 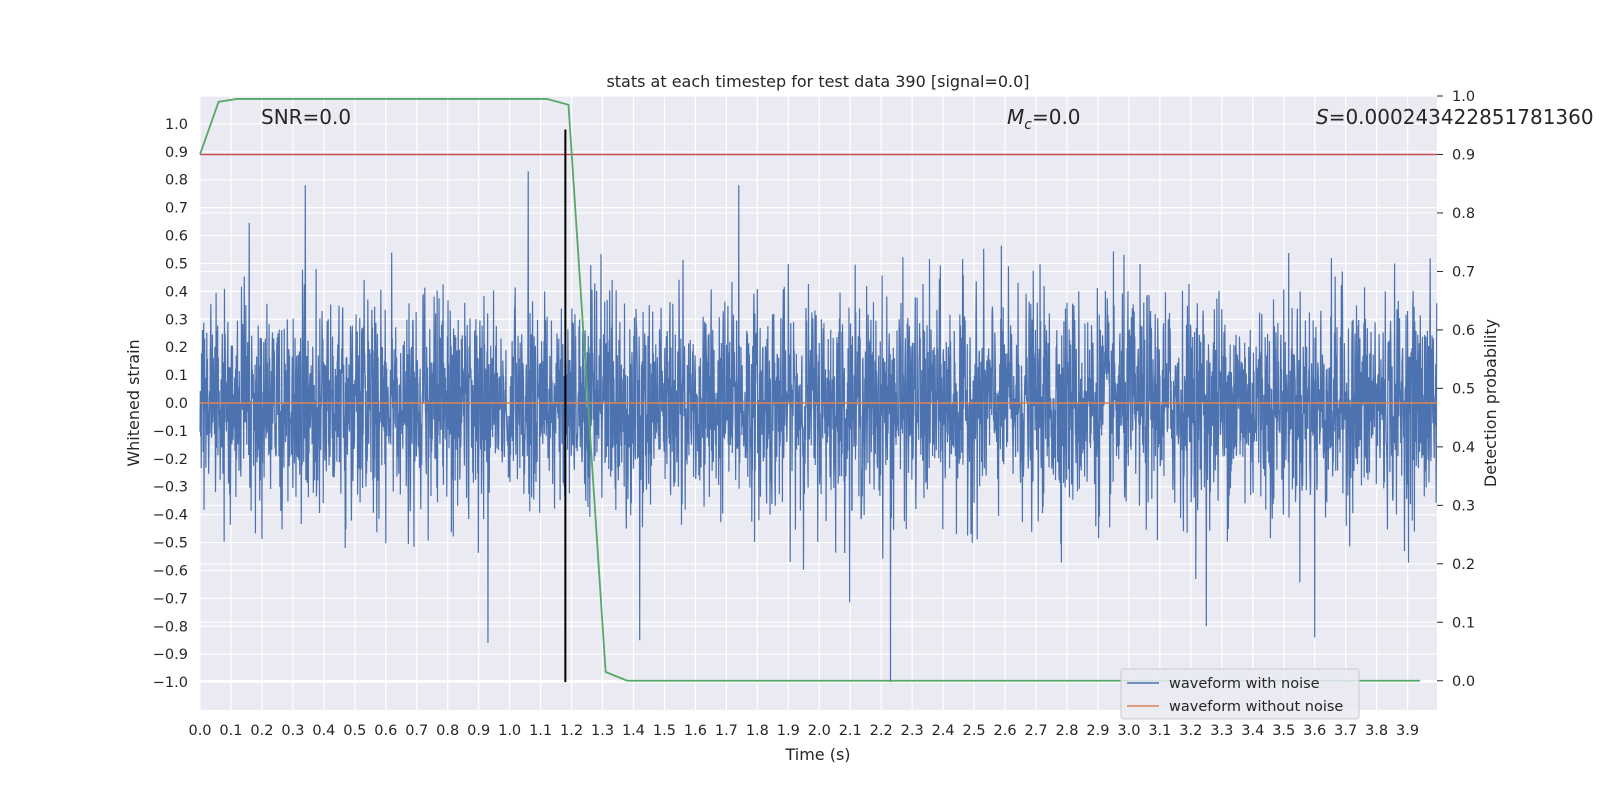 What do you see at coordinates (726, 731) in the screenshot?
I see `x-tick-label: 1.7` at bounding box center [726, 731].